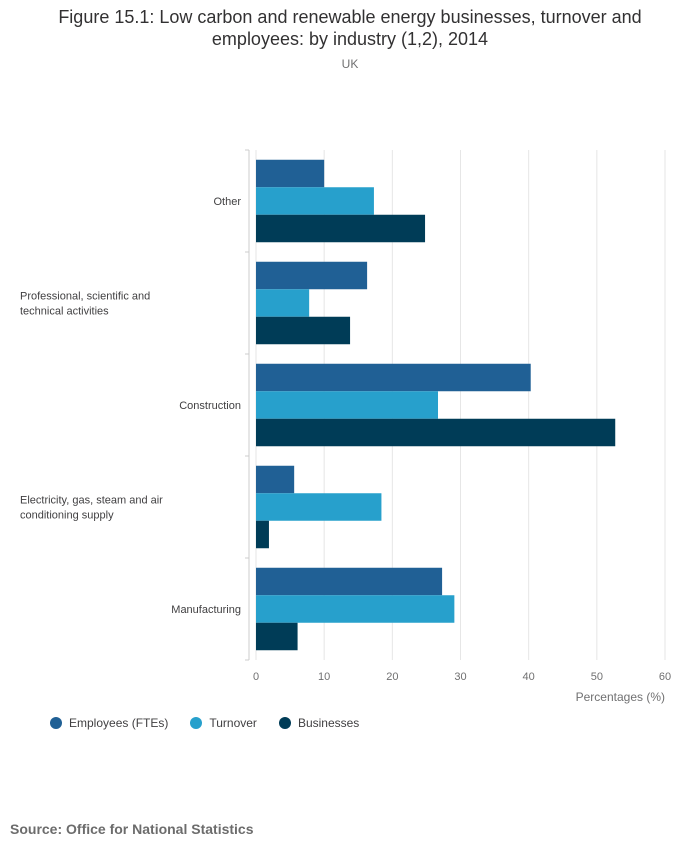 The image size is (700, 857). I want to click on legend-item: Employees (FTEs), so click(109, 723).